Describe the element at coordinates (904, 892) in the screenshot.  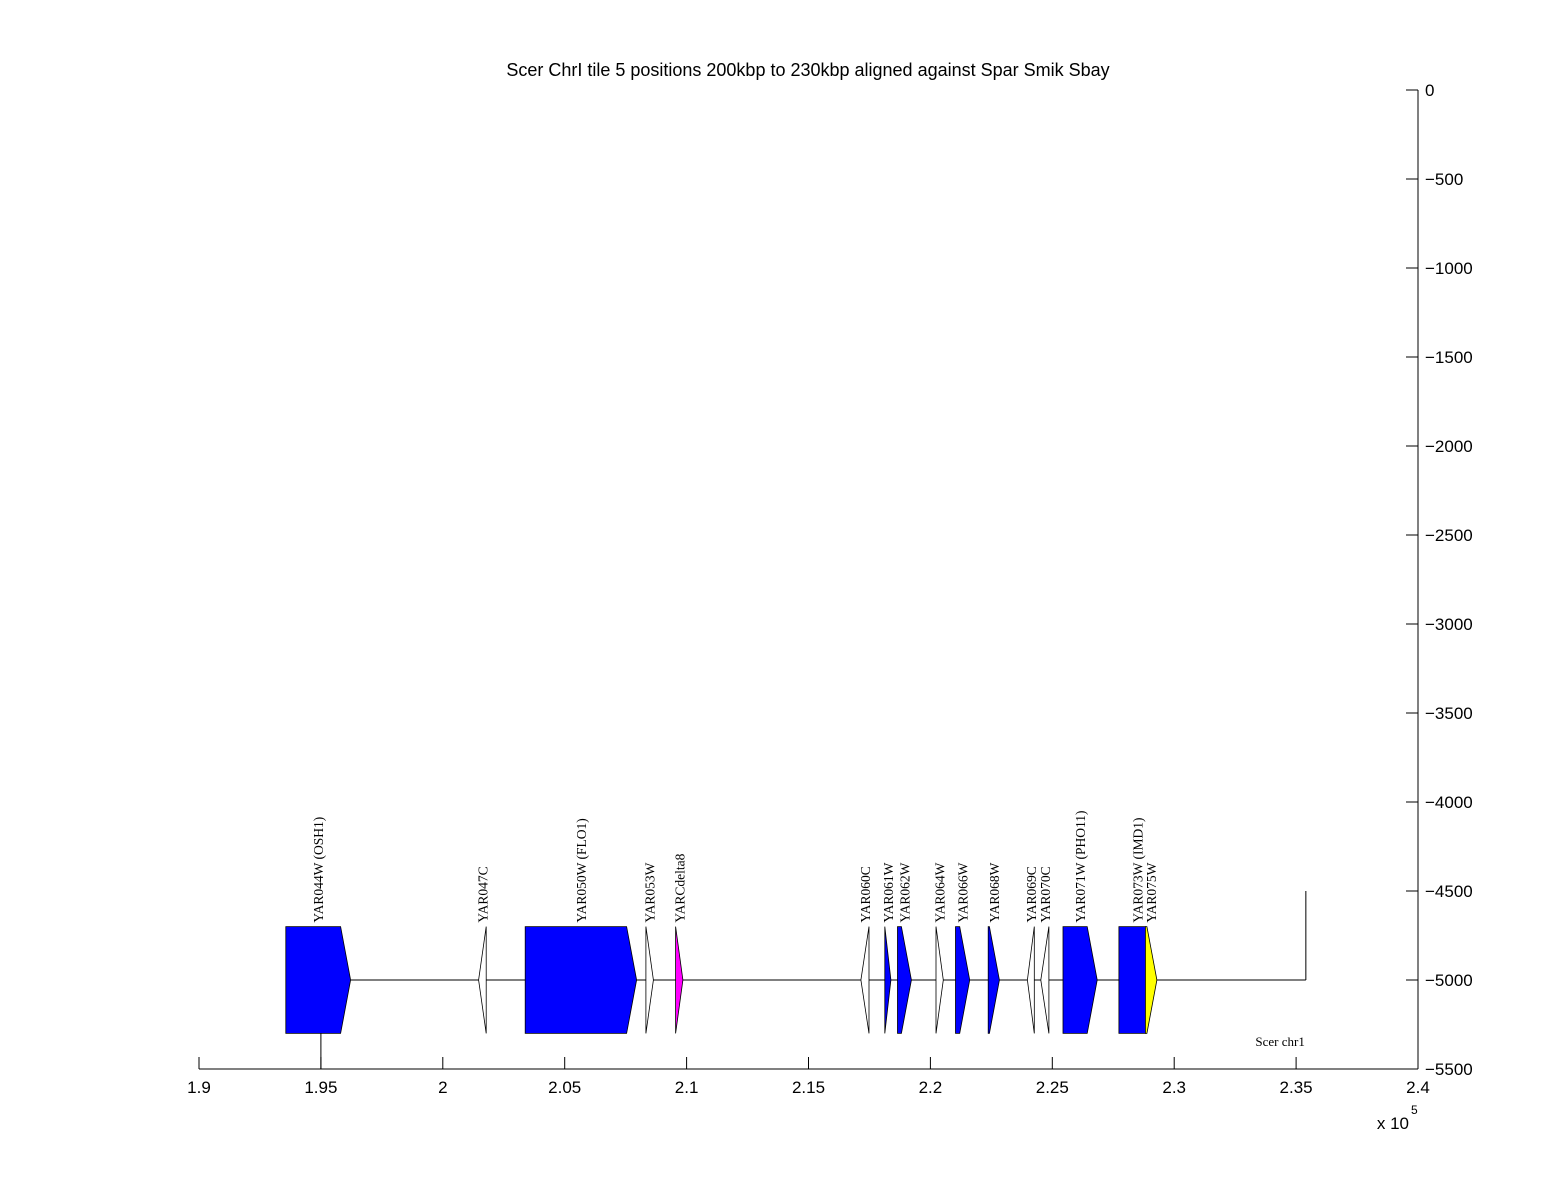
I see `gene-label-7: YAR062W` at that location.